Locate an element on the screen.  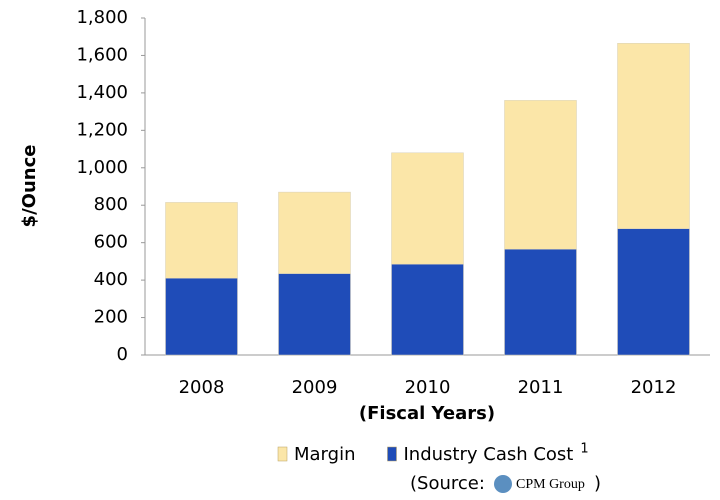
x-tick-label: 2011 is located at coordinates (541, 387).